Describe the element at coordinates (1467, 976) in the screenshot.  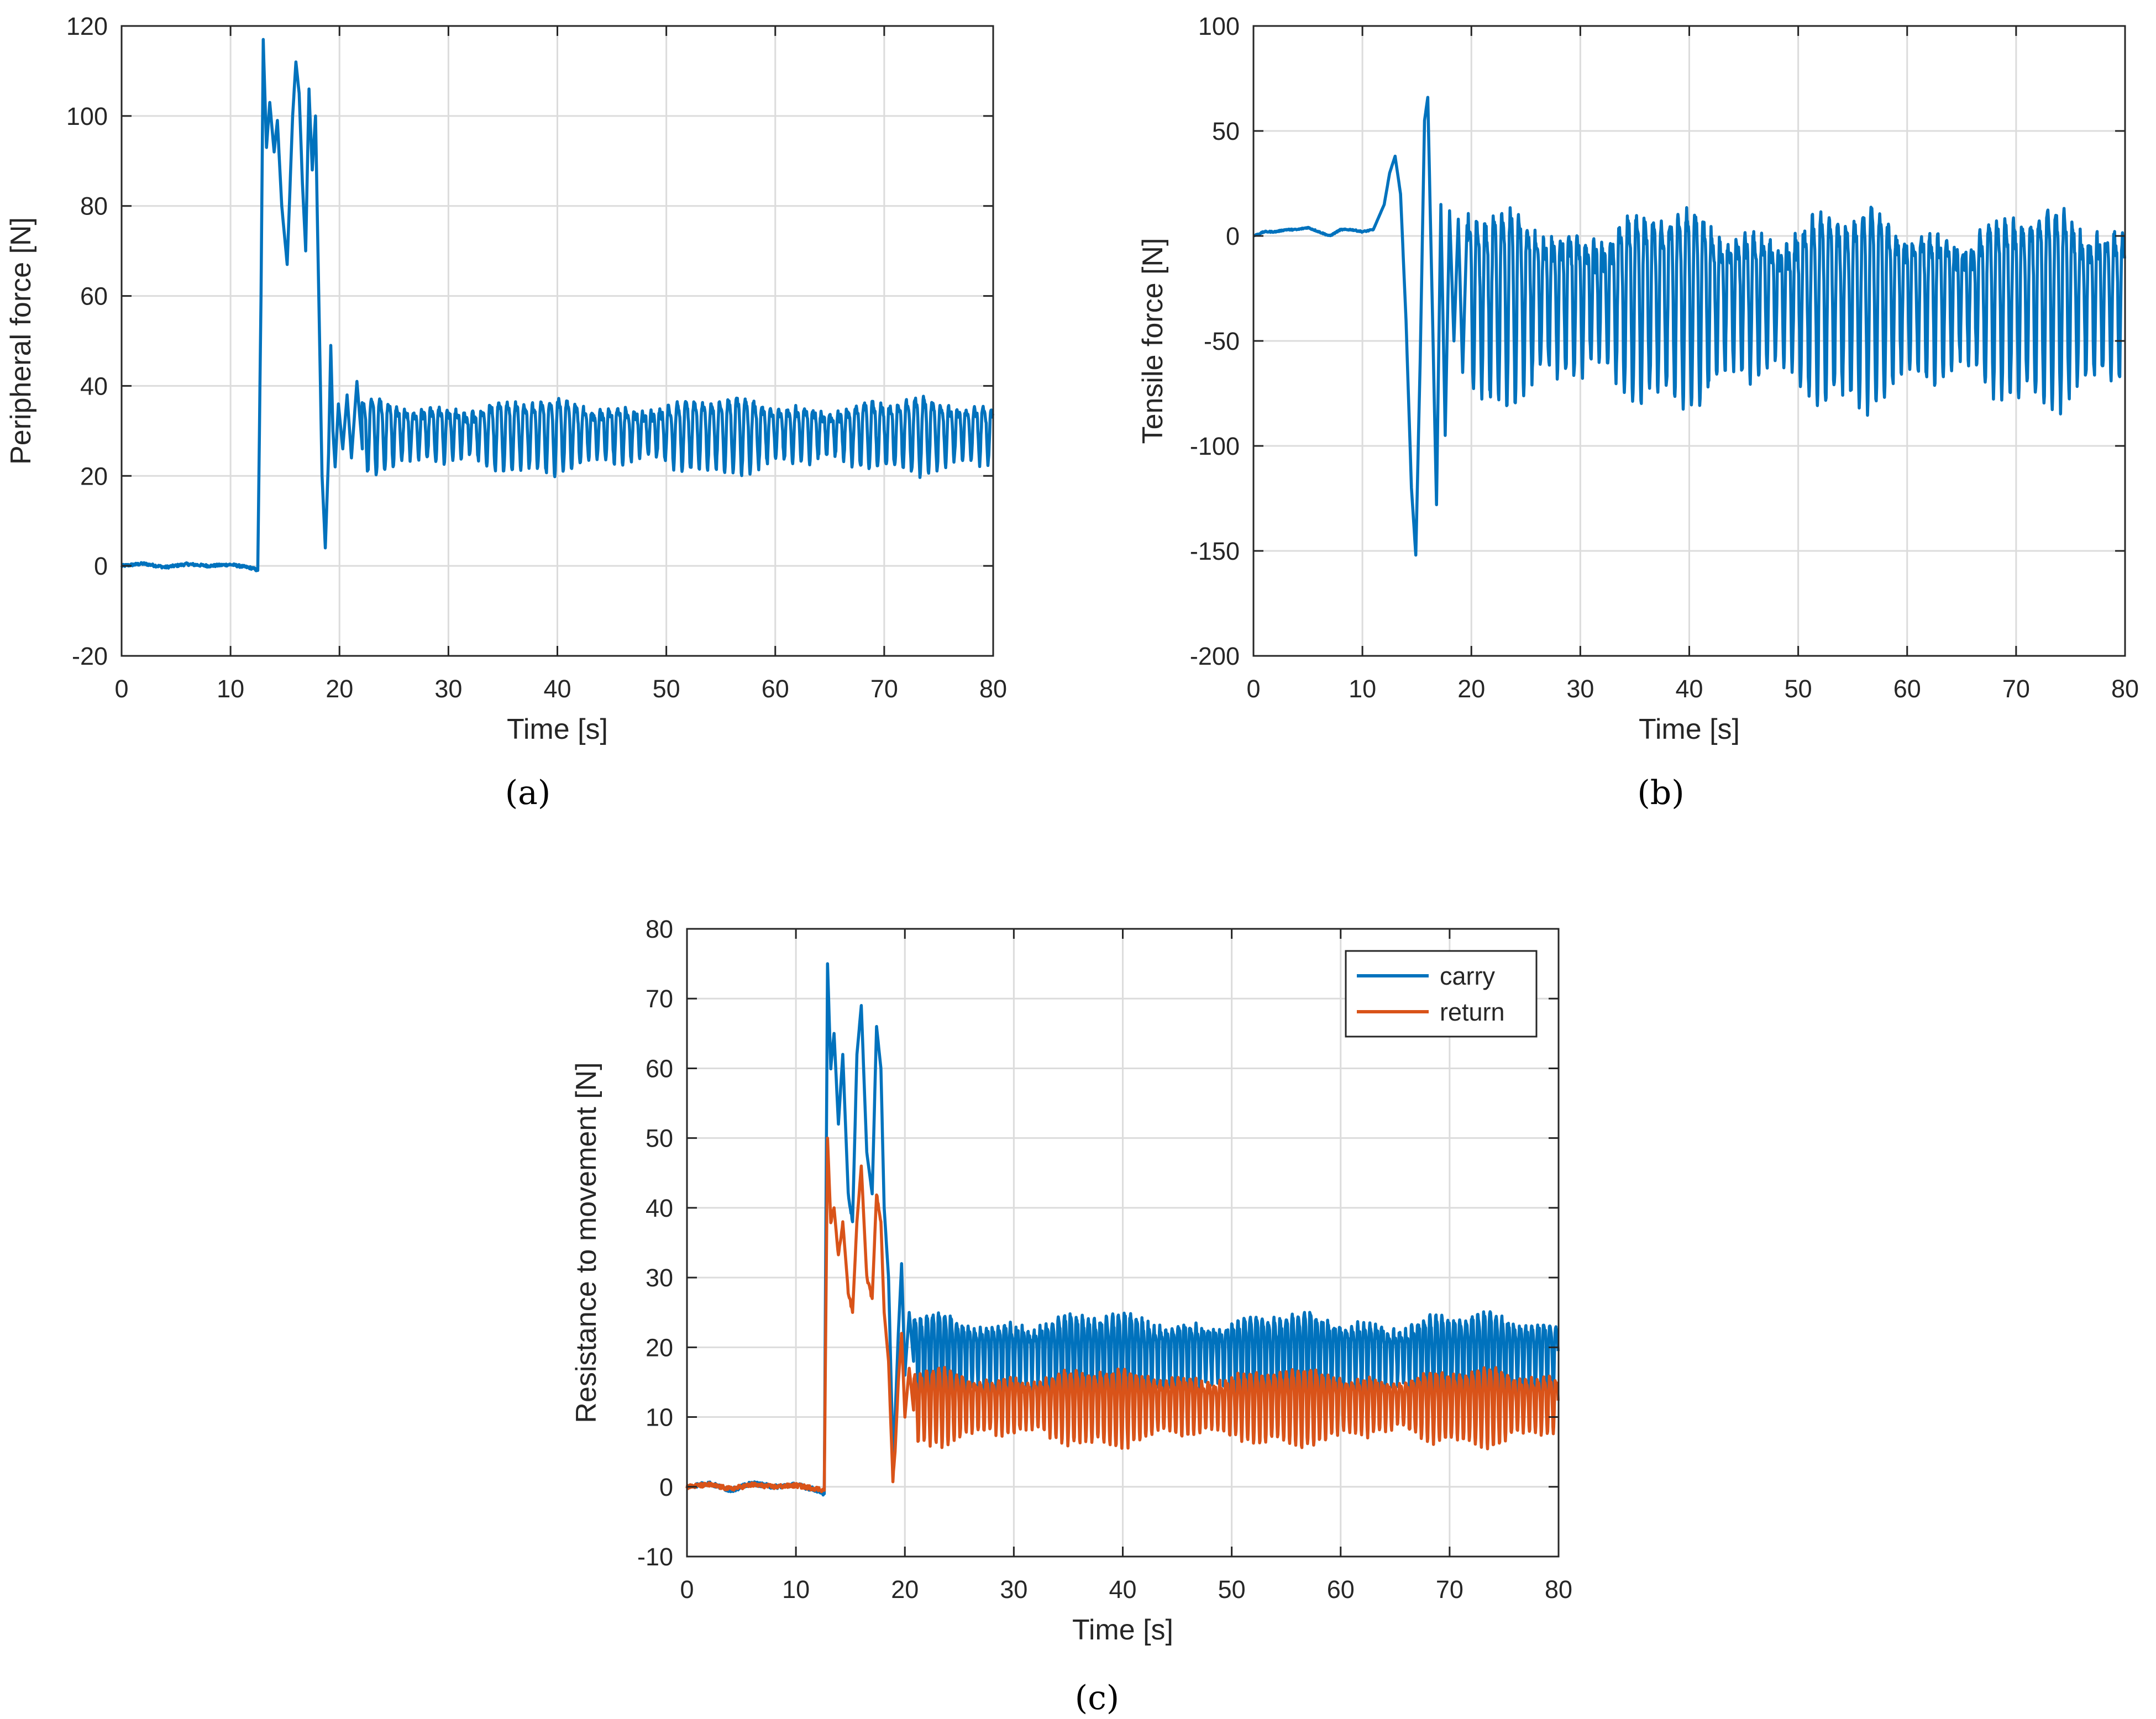
I see `legend-label-carry: carry` at that location.